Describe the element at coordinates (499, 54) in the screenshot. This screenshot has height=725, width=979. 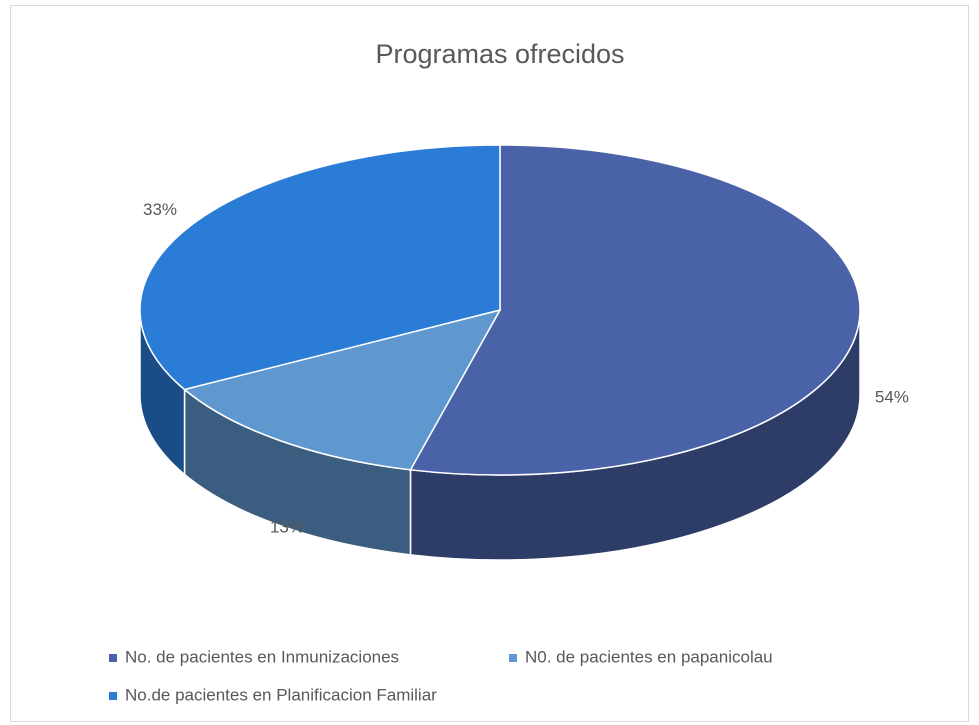
I see `chart-title: Programas ofrecidos` at that location.